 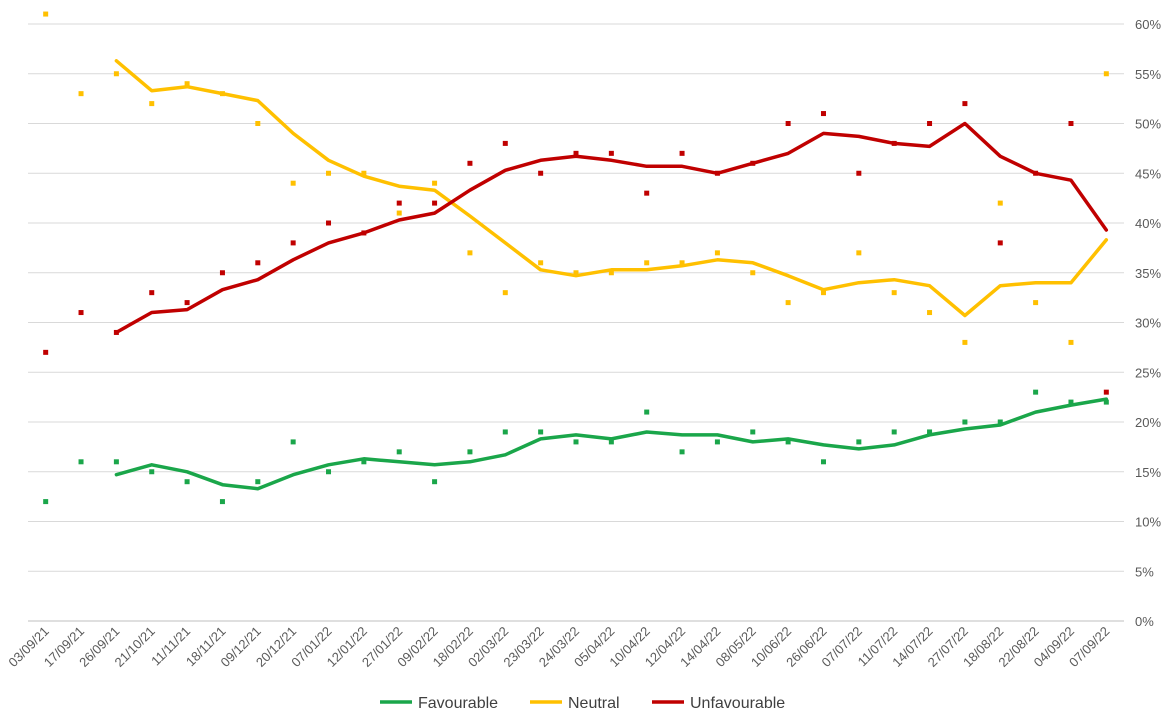 I want to click on y-tick-label: 55%, so click(x=1148, y=74).